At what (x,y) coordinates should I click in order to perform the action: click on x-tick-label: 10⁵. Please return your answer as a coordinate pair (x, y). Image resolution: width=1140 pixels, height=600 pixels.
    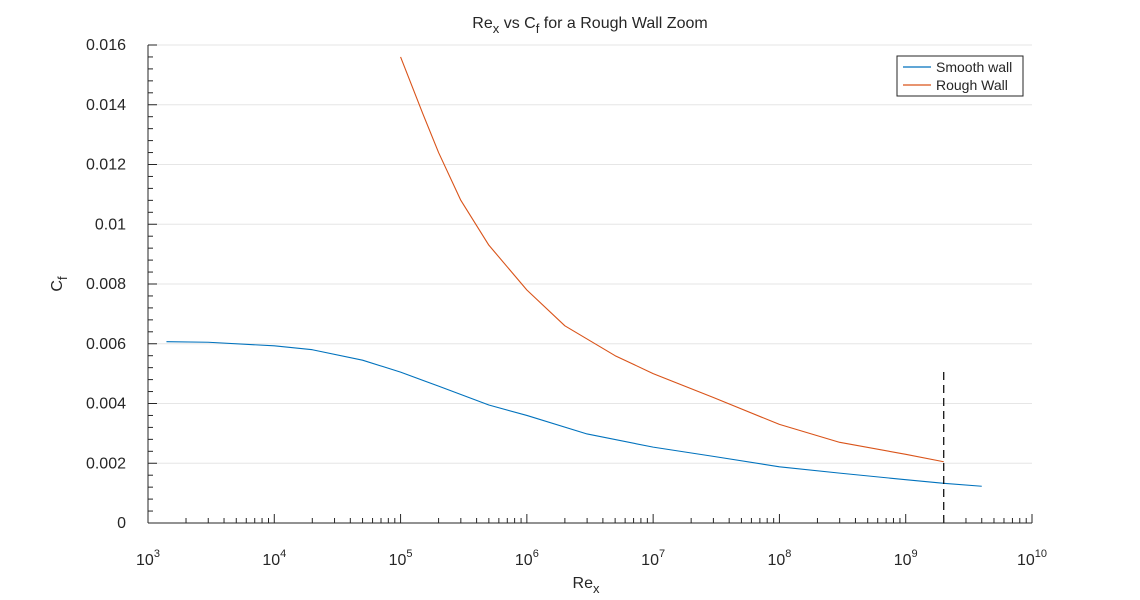
    Looking at the image, I should click on (401, 558).